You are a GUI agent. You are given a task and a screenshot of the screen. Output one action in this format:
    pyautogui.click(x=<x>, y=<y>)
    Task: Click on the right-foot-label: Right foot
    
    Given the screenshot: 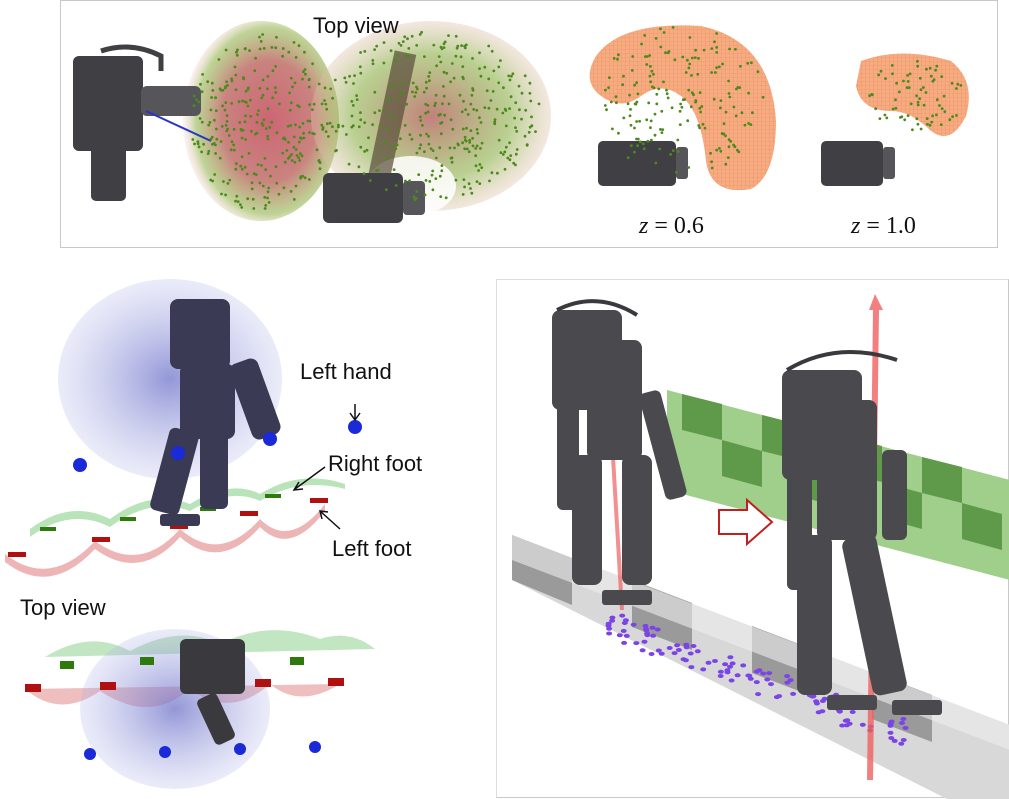 What is the action you would take?
    pyautogui.click(x=375, y=463)
    